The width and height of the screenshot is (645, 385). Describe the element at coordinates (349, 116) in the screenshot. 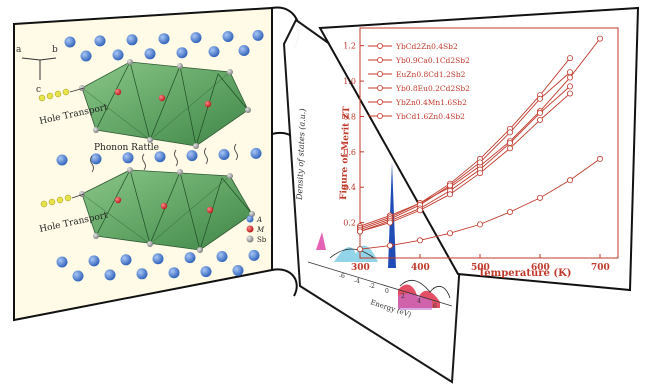

I see `zt-y-tick-label: 0.8` at that location.